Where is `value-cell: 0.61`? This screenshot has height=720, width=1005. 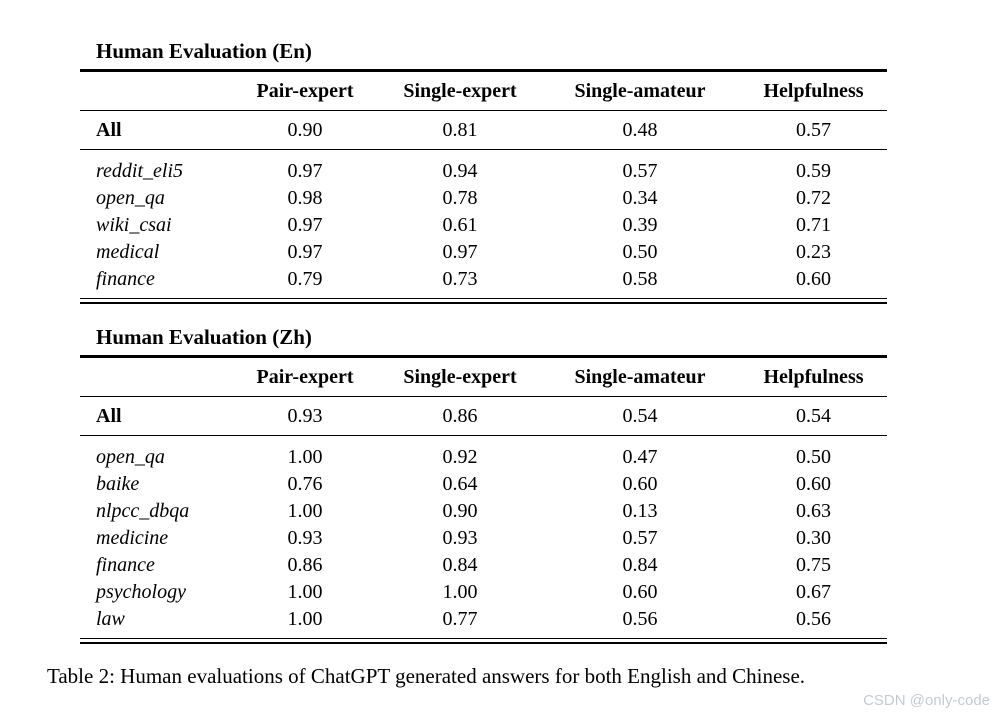 value-cell: 0.61 is located at coordinates (460, 225).